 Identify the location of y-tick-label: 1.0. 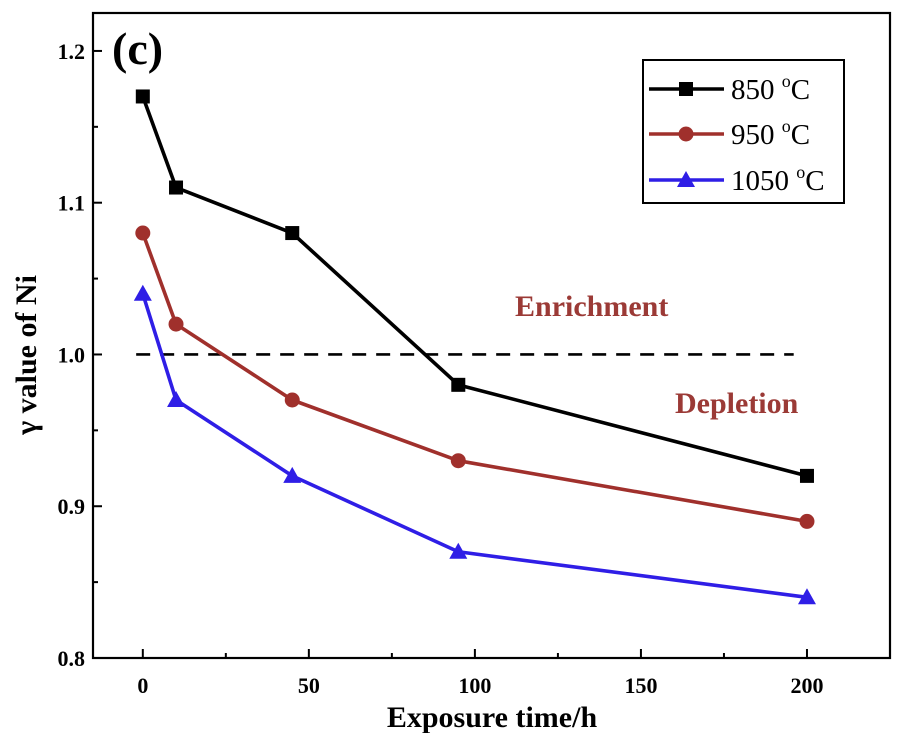
(72, 354).